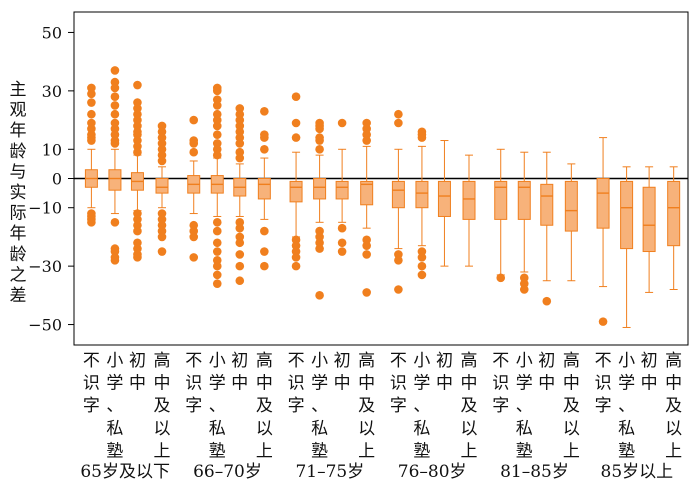 Image resolution: width=700 pixels, height=489 pixels. I want to click on y-tick-label: 50, so click(52, 32).